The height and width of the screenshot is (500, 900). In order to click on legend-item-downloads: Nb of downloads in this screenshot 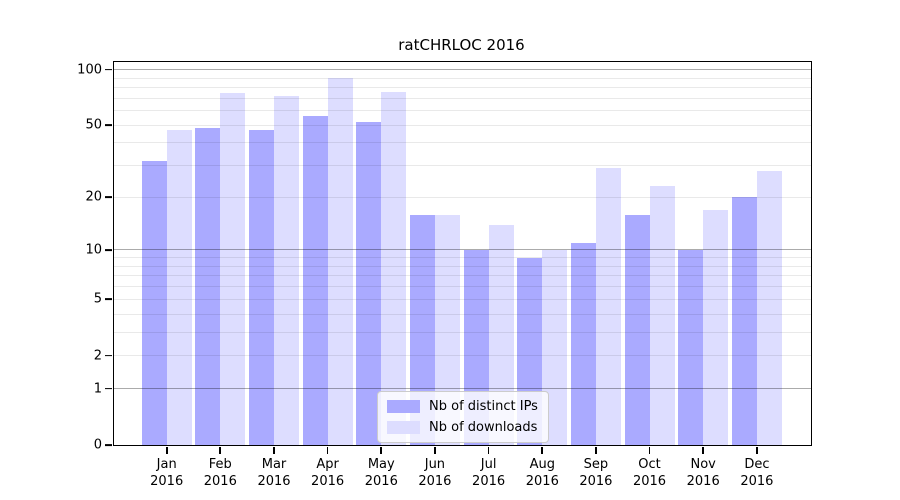, I will do `click(462, 427)`.